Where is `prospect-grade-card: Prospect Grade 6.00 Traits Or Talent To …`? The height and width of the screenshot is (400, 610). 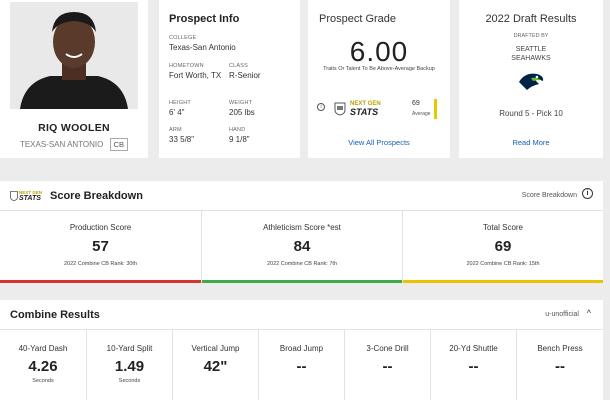 prospect-grade-card: Prospect Grade 6.00 Traits Or Talent To … is located at coordinates (379, 79).